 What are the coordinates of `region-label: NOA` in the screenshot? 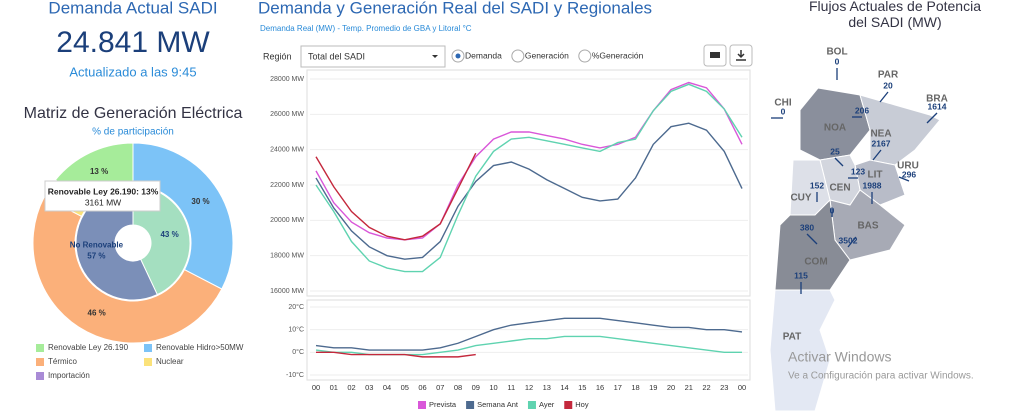 It's located at (835, 128).